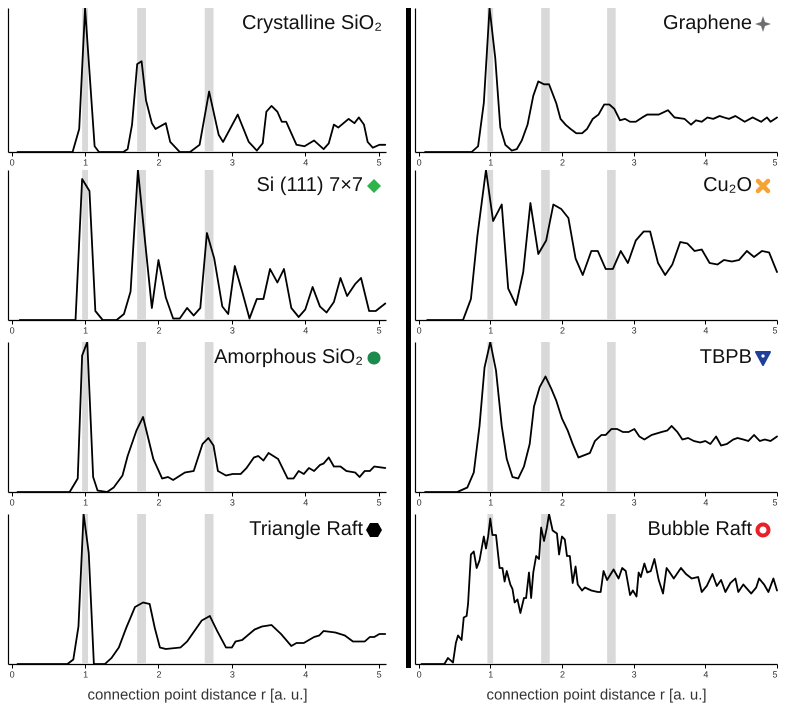 This screenshot has height=726, width=789. Describe the element at coordinates (312, 23) in the screenshot. I see `chart-title: Crystalline SiO₂` at that location.